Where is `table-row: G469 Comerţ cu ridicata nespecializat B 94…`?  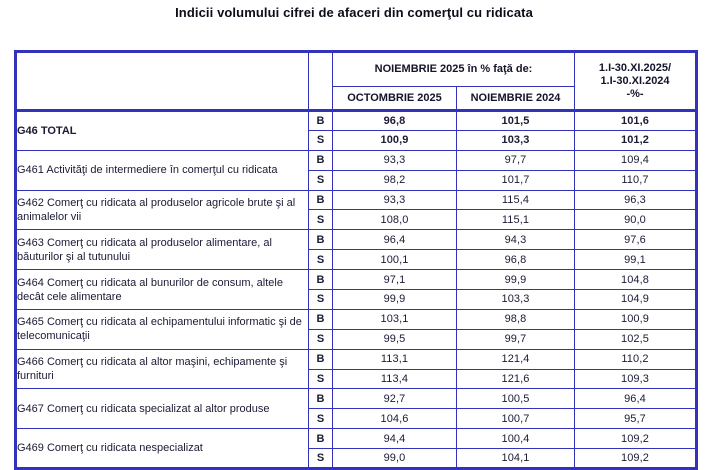 table-row: G469 Comerţ cu ridicata nespecializat B 94… is located at coordinates (356, 449).